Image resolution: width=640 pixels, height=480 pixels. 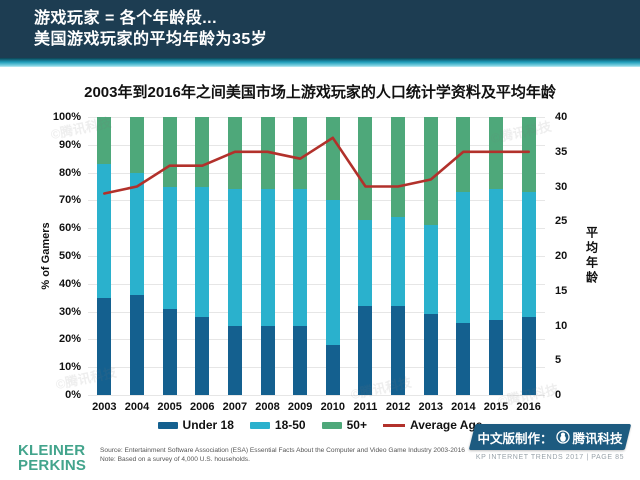 I want to click on bar-column: 2009, so click(x=300, y=265).